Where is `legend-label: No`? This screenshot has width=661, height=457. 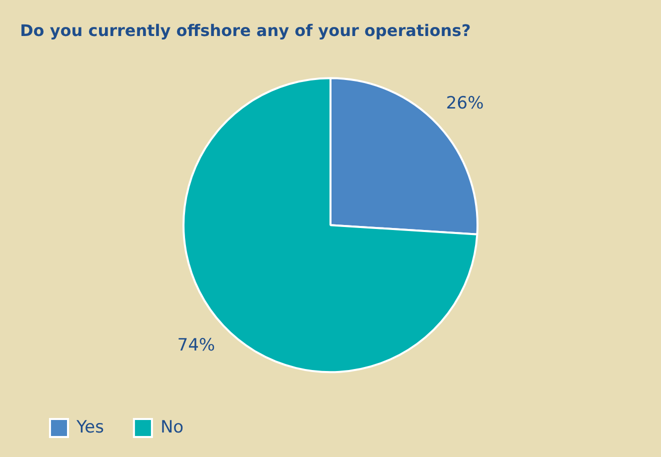
legend-label: No is located at coordinates (172, 427).